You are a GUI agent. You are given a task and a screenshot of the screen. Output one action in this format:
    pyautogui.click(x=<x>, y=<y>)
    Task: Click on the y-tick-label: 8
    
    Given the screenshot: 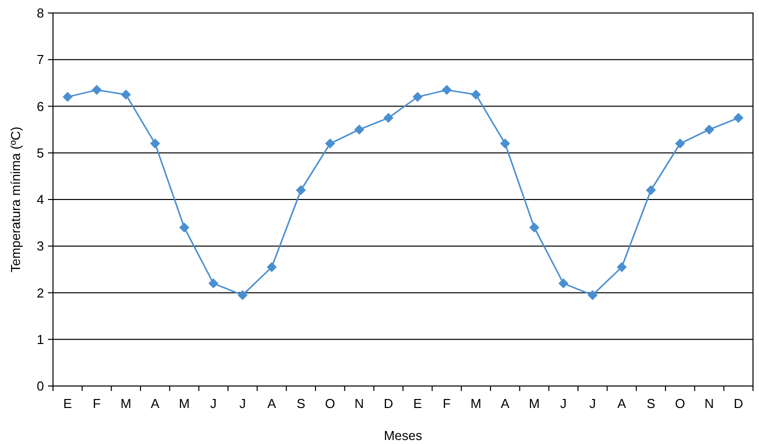 What is the action you would take?
    pyautogui.click(x=40, y=13)
    